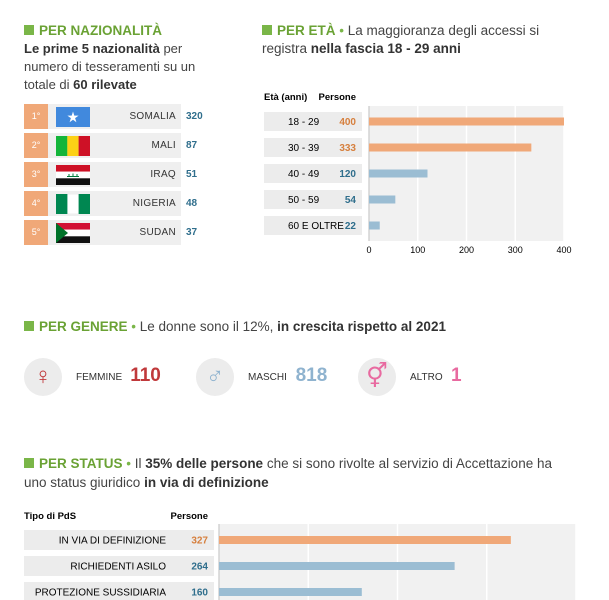 Image resolution: width=609 pixels, height=600 pixels. Describe the element at coordinates (113, 541) in the screenshot. I see `category-label: IN VIA DI DEFINIZIONE` at that location.